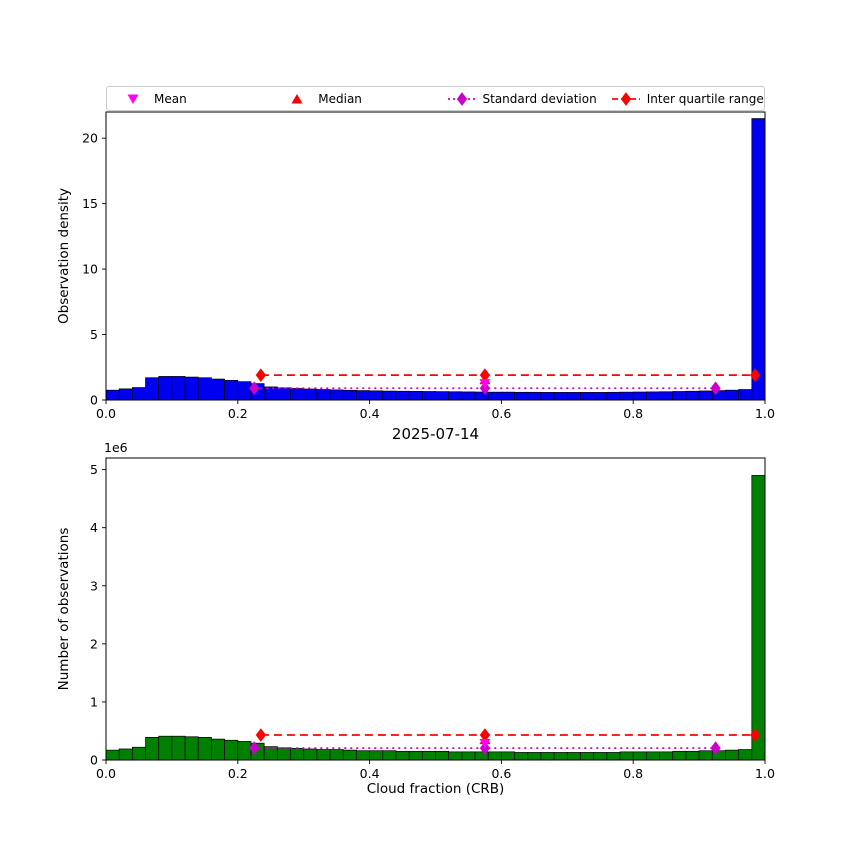 The width and height of the screenshot is (850, 850). What do you see at coordinates (435, 434) in the screenshot?
I see `plot-title: 2025-07-14` at bounding box center [435, 434].